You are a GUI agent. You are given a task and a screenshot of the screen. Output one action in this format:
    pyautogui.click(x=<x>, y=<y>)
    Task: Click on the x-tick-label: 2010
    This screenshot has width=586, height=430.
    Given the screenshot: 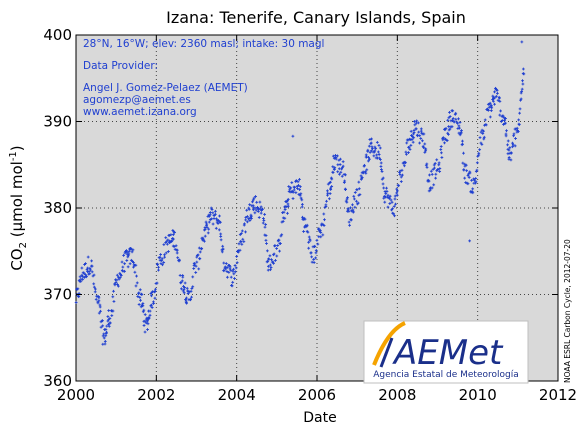 What is the action you would take?
    pyautogui.click(x=478, y=395)
    